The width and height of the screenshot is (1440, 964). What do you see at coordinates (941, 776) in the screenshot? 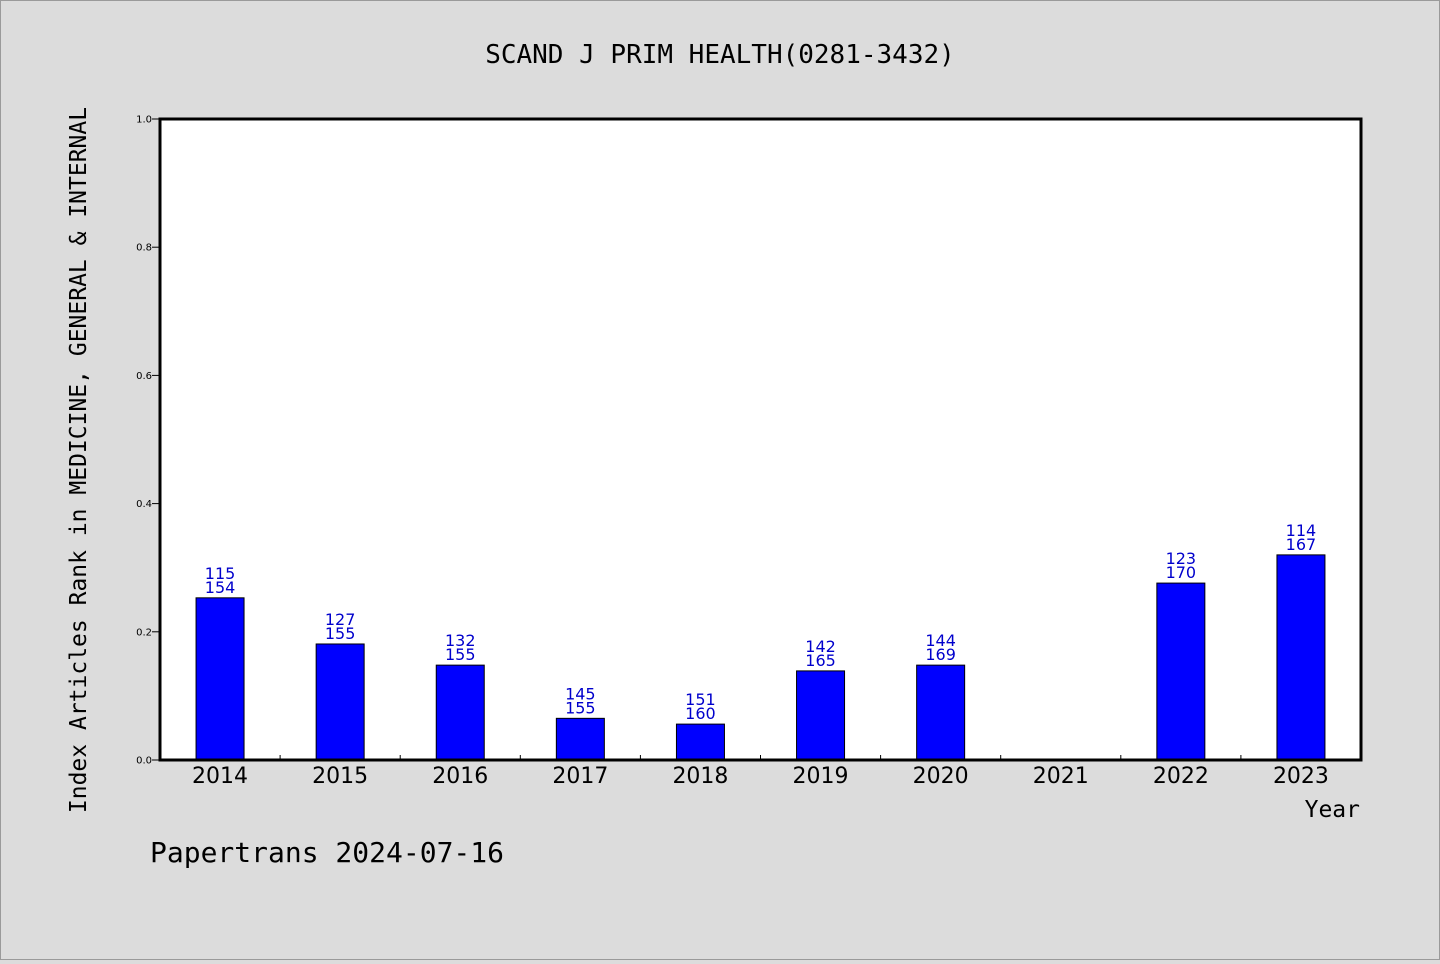
I see `x-tick-label: 2020` at bounding box center [941, 776].